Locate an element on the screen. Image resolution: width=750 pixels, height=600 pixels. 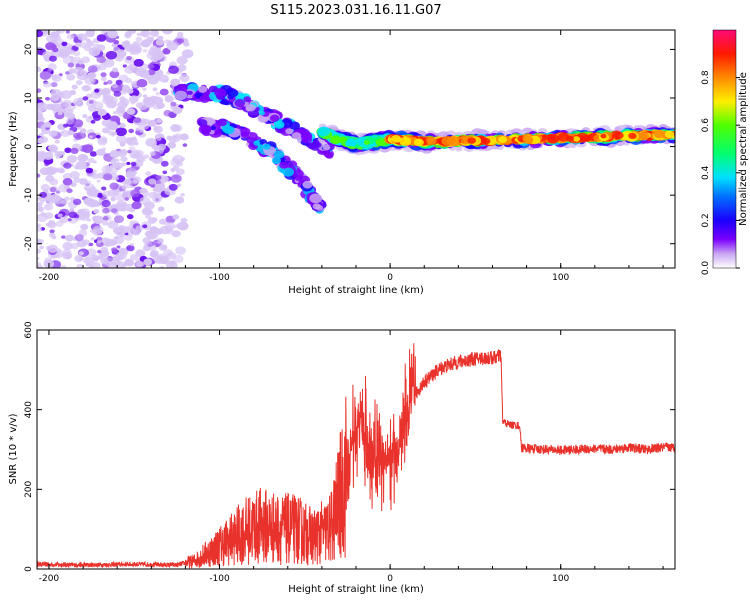
snr-x-tick-label: -100 is located at coordinates (219, 579).